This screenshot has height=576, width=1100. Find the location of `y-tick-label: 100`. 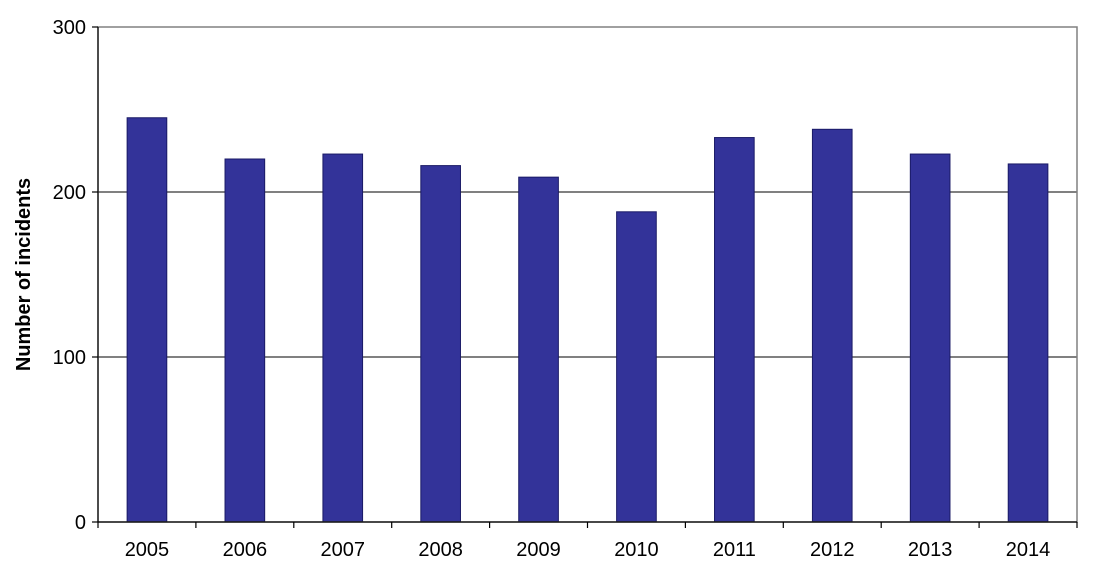

y-tick-label: 100 is located at coordinates (69, 358).